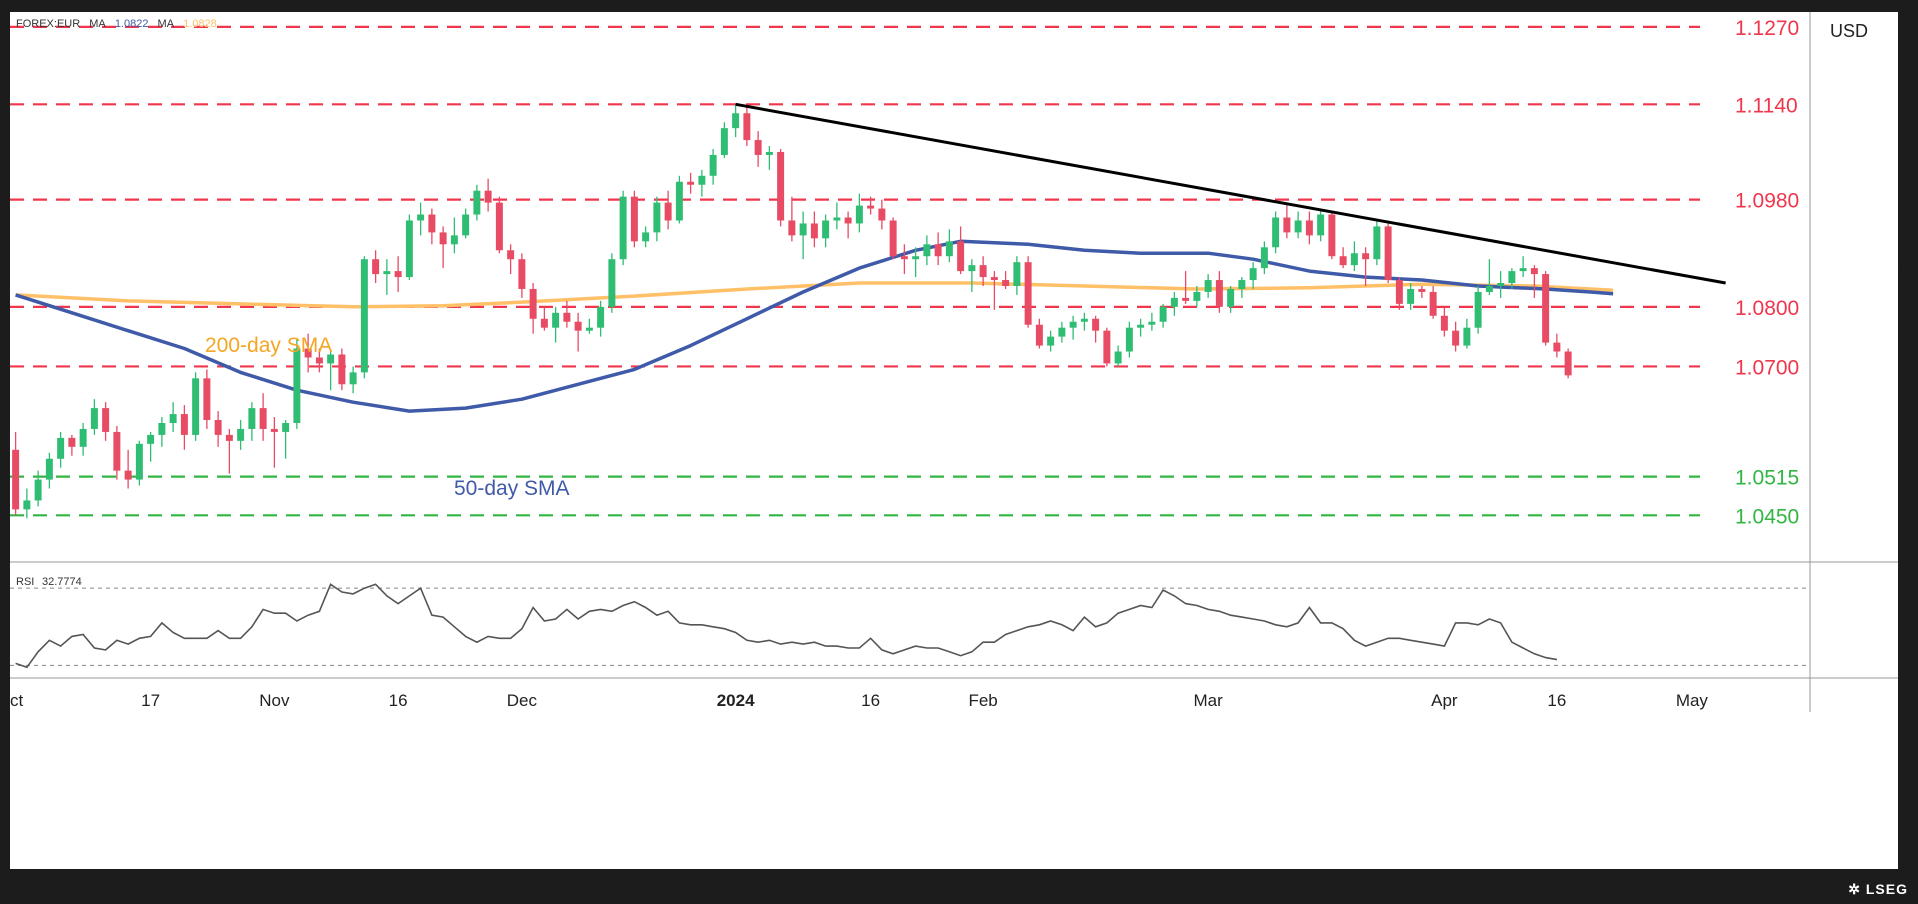  Describe the element at coordinates (119, 24) in the screenshot. I see `chart-legend: FOREX:EUR MA 1.0822 MA 1.0828` at that location.